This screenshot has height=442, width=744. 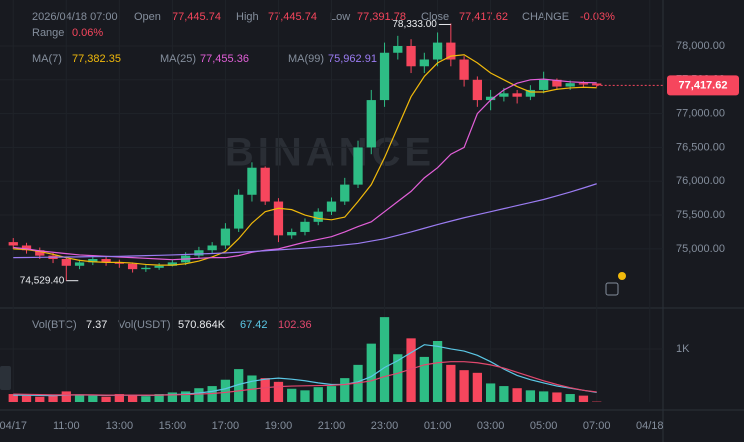 What do you see at coordinates (340, 17) in the screenshot?
I see `label: Low` at bounding box center [340, 17].